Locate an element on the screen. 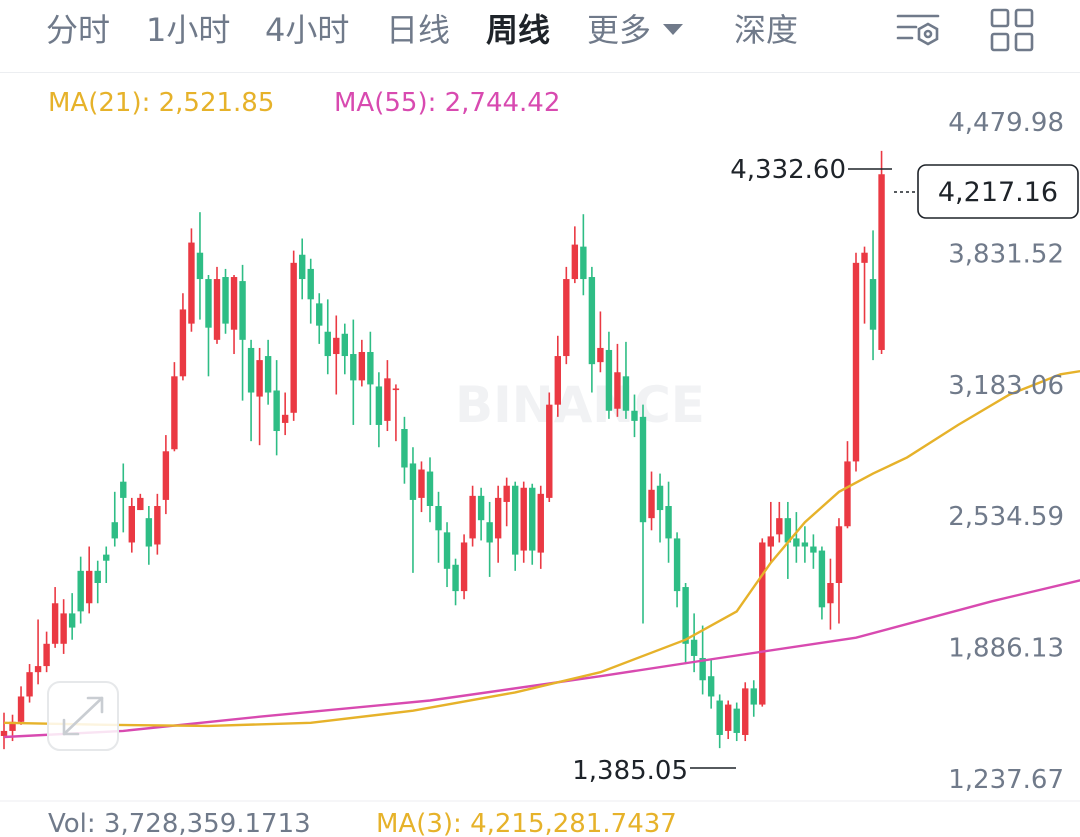  expand-icon is located at coordinates (83, 716).